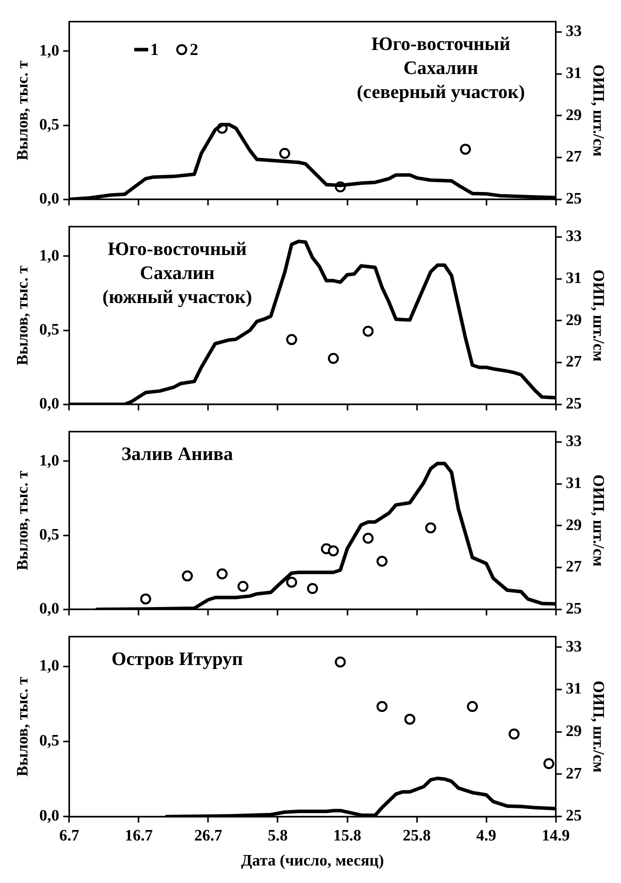  What do you see at coordinates (138, 835) in the screenshot?
I see `x-tick-label: 16.7` at bounding box center [138, 835].